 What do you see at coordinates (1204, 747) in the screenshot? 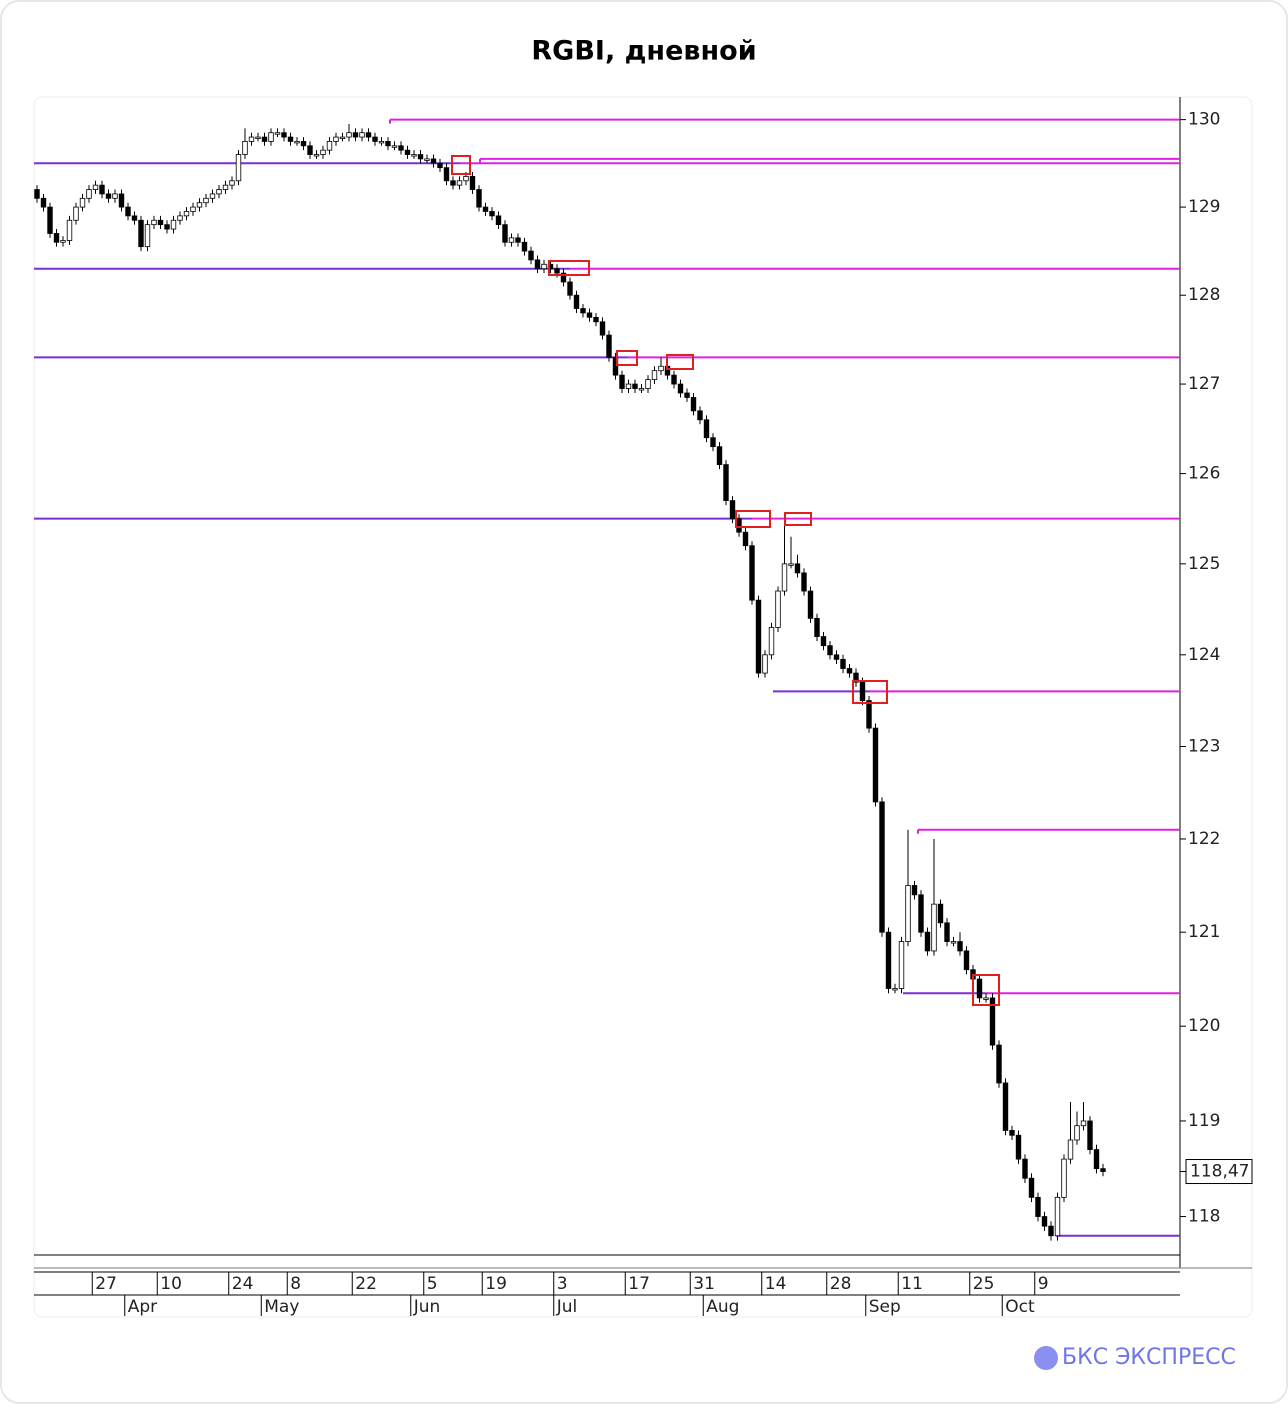
I see `y-tick-label: 123` at bounding box center [1204, 747].